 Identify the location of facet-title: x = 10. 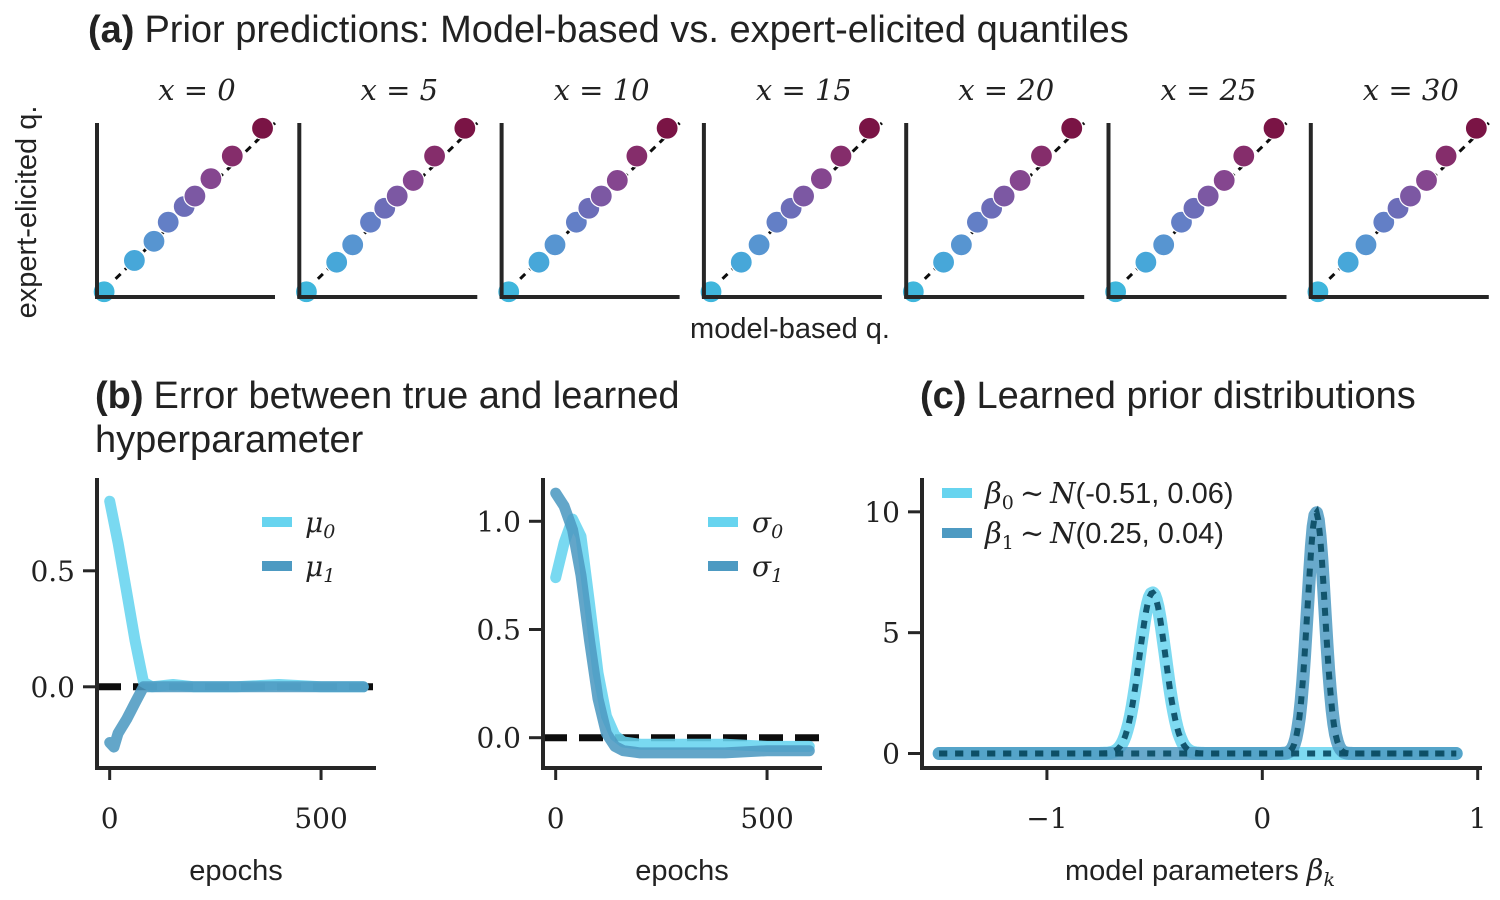
(602, 90).